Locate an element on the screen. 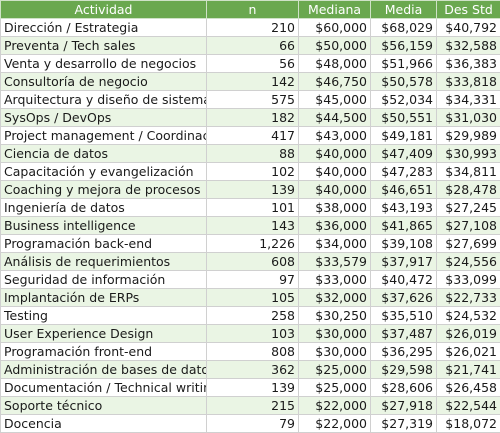  cell-desstd: $32,588 is located at coordinates (468, 46).